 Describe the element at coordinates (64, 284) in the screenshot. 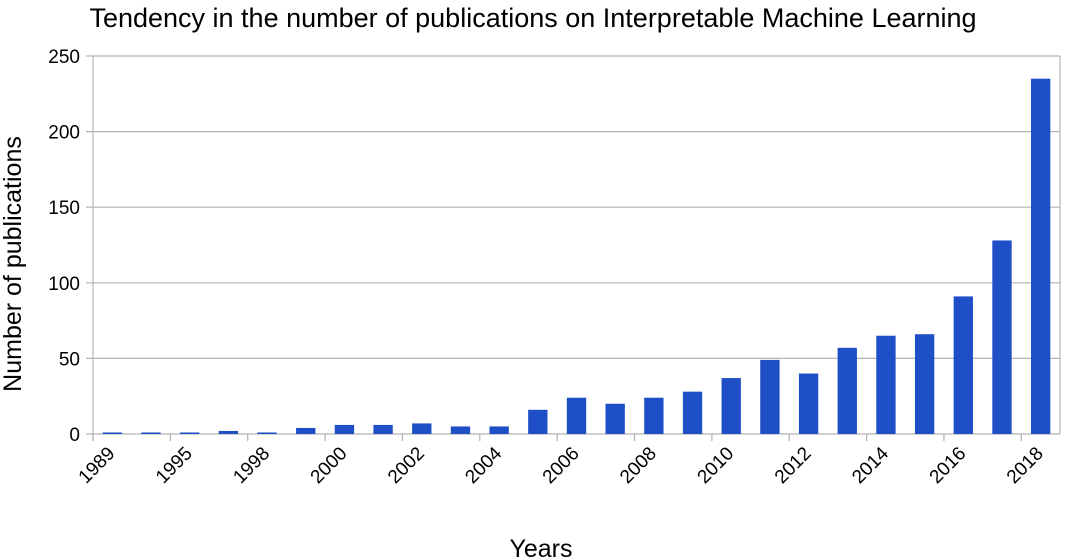

I see `y-tick-label: 100` at that location.